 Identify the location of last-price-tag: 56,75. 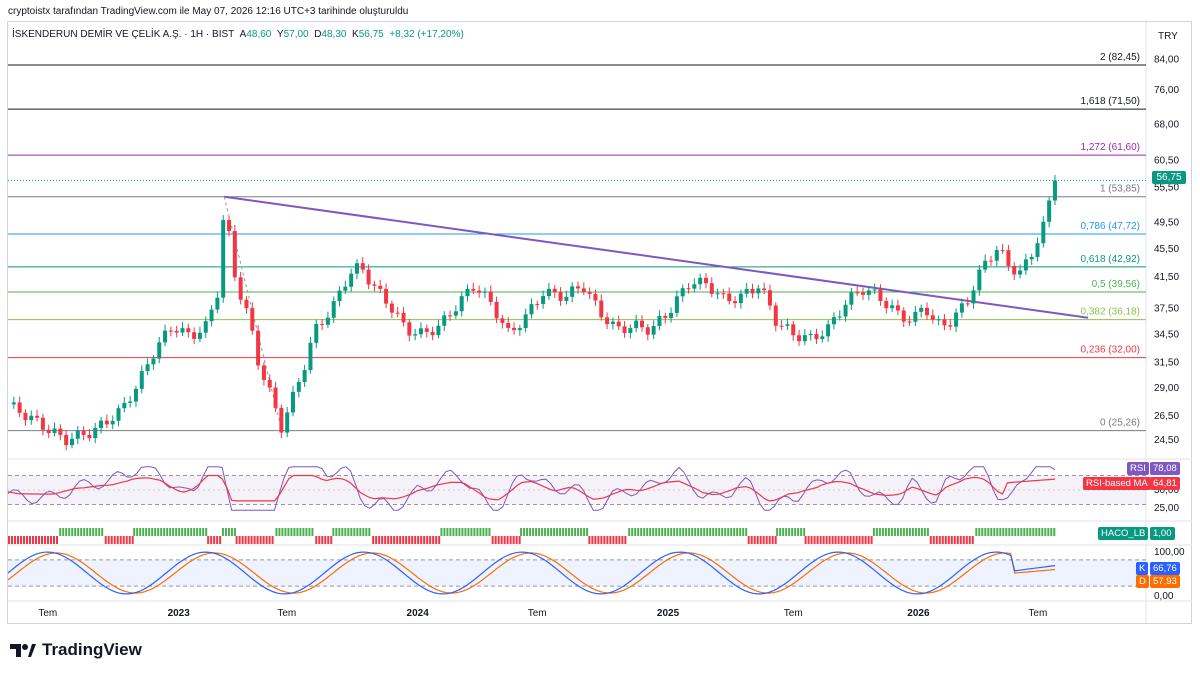
(1169, 177).